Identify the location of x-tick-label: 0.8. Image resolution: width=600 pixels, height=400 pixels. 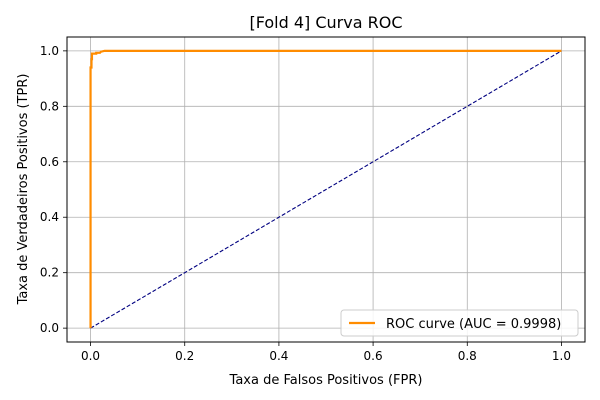
(467, 356).